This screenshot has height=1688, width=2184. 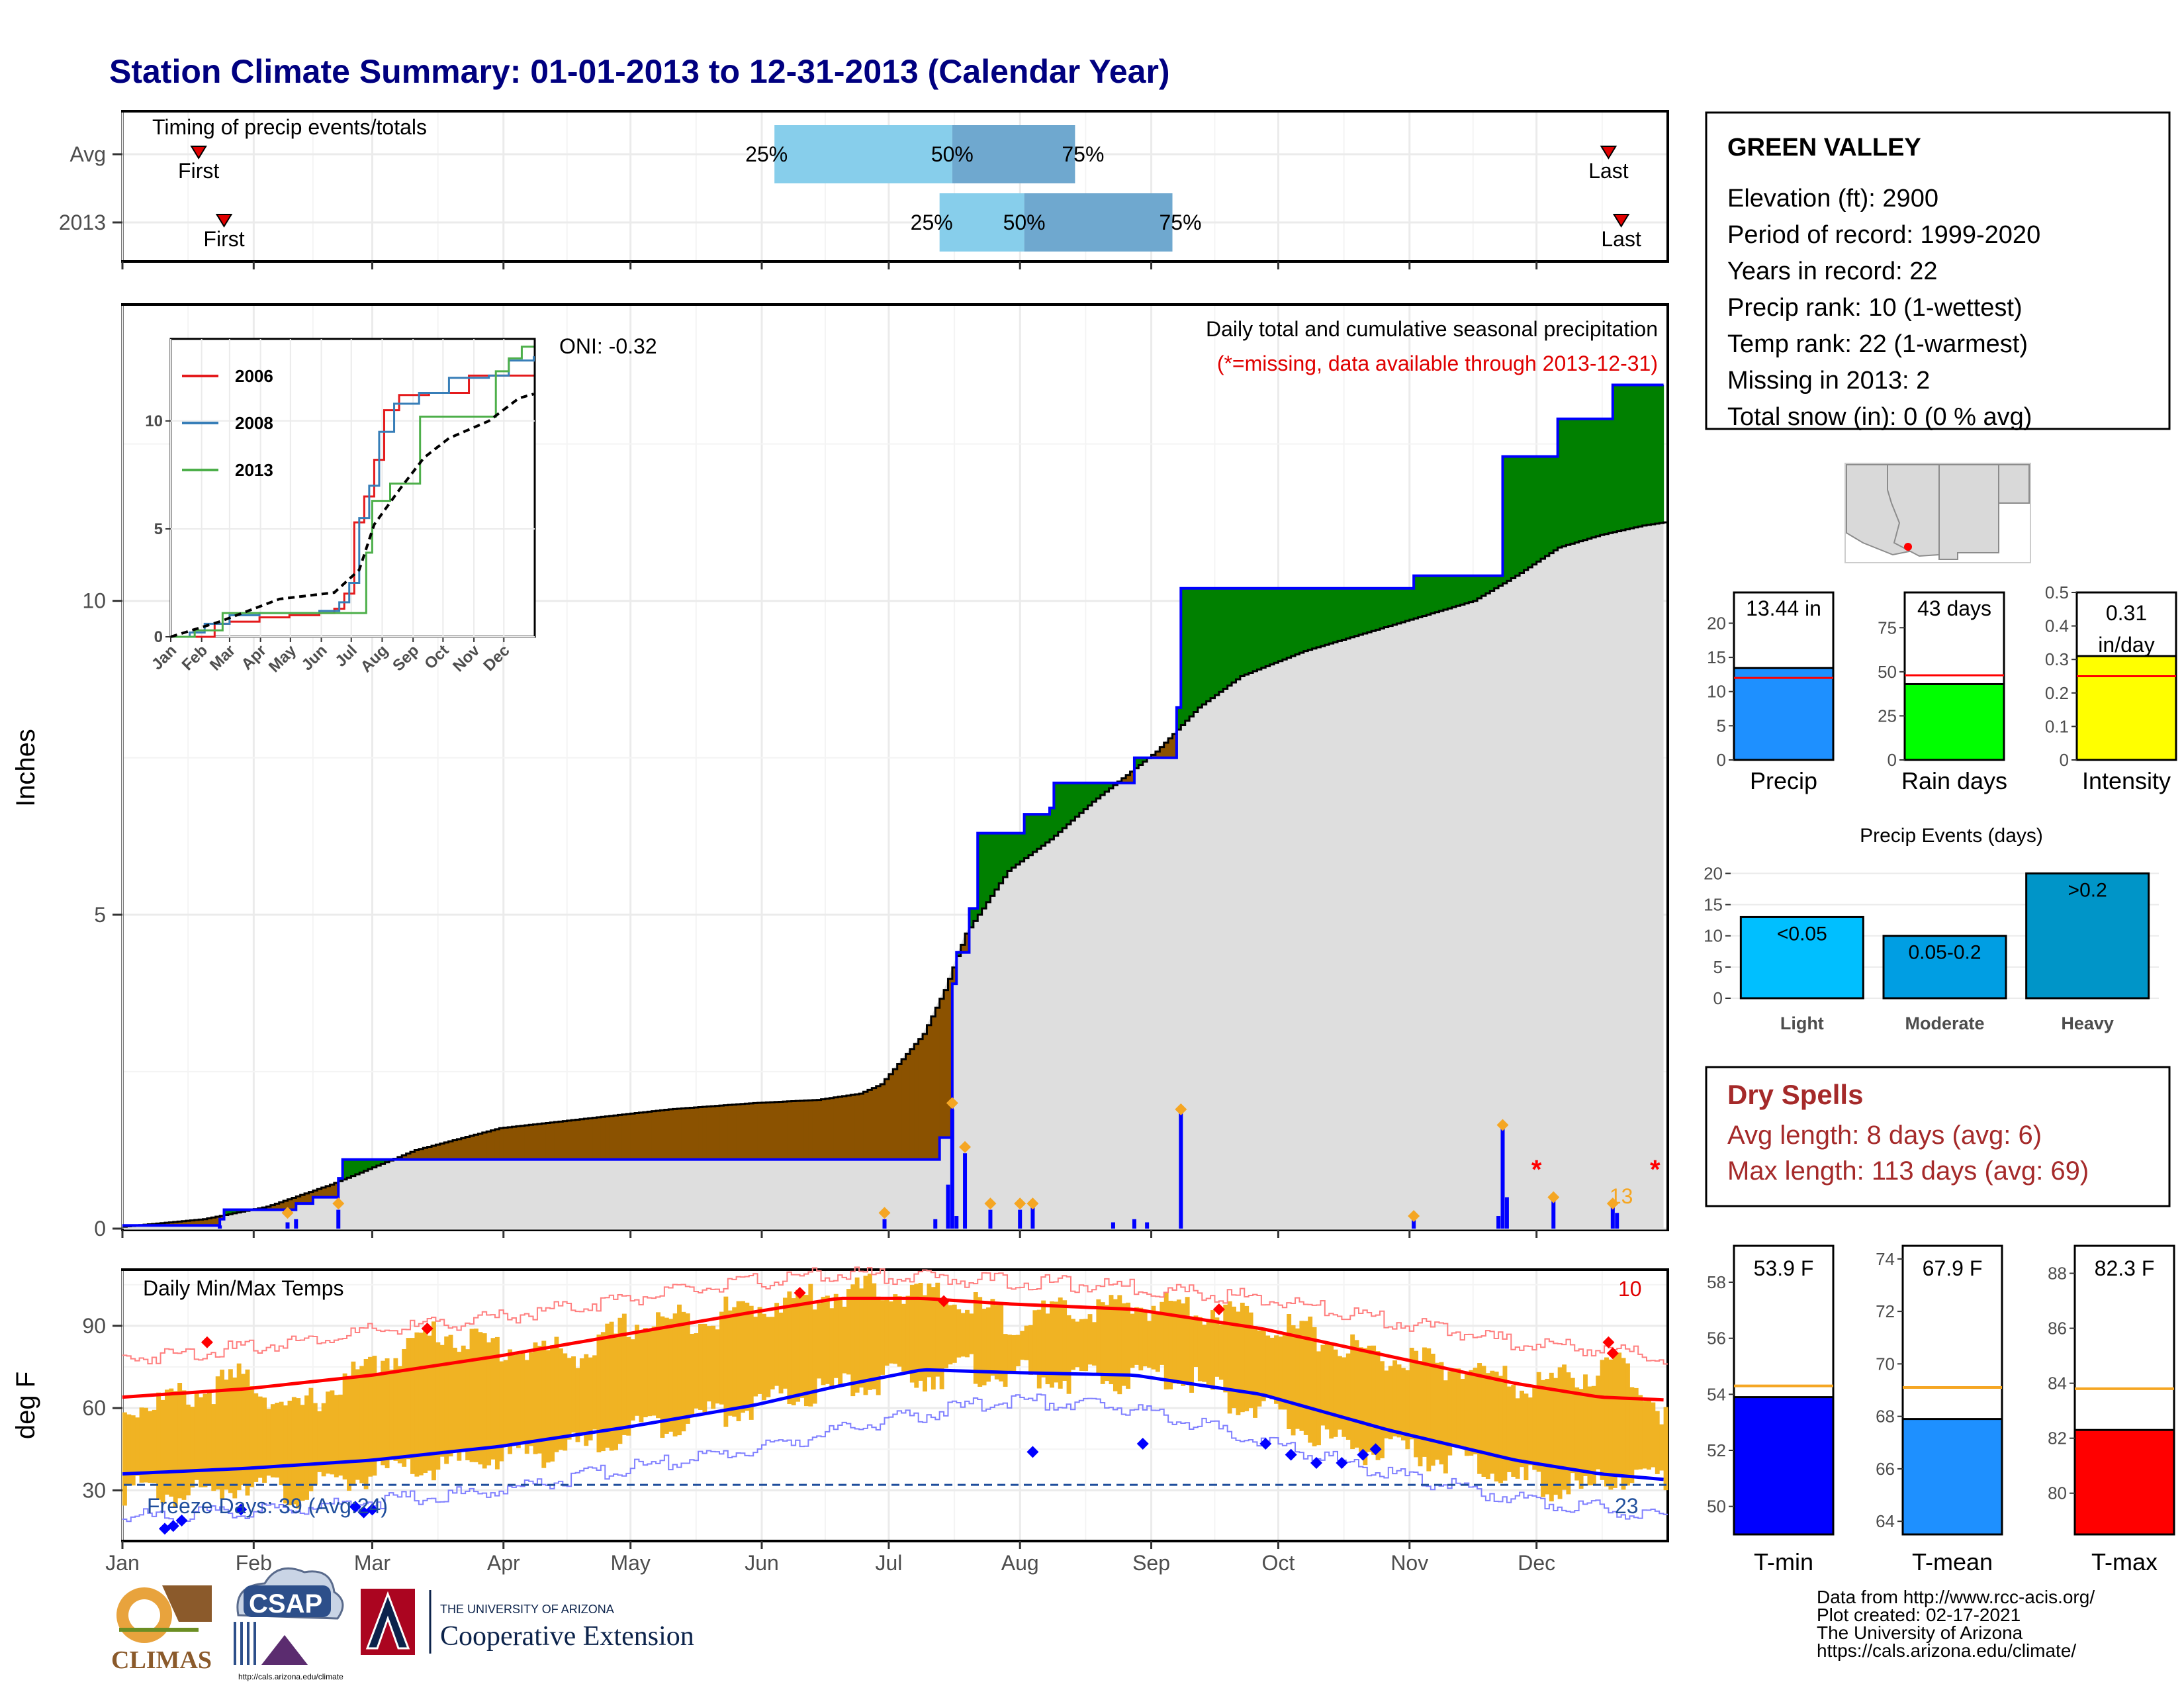 I want to click on events-bar-value: >0.2, so click(x=2087, y=890).